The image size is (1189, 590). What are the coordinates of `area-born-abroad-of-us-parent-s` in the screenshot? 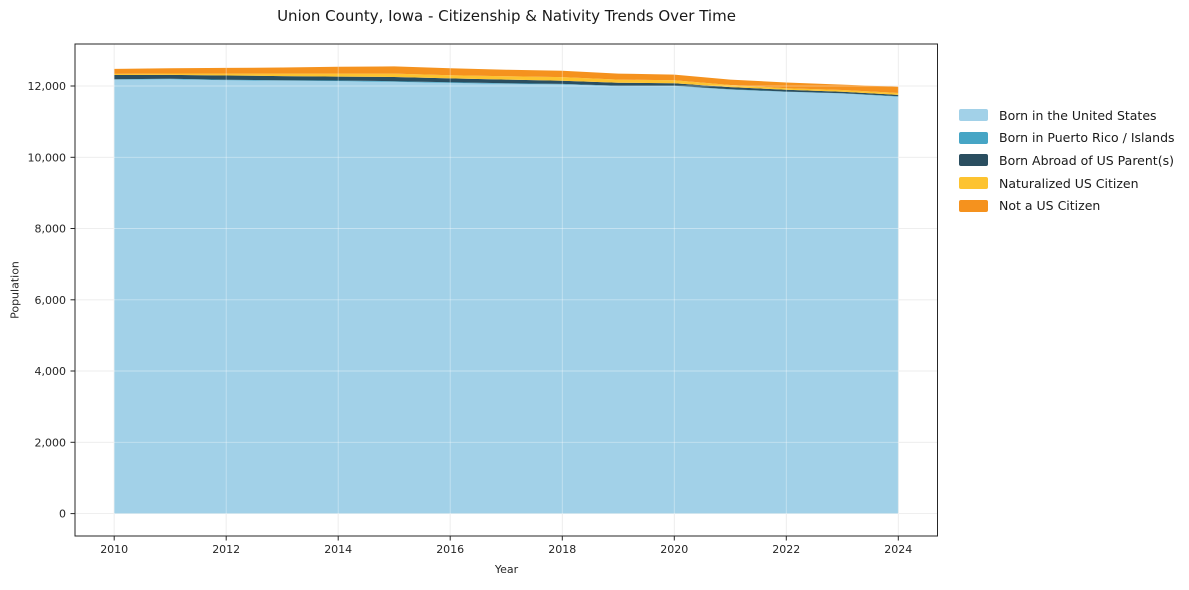 It's located at (506, 85).